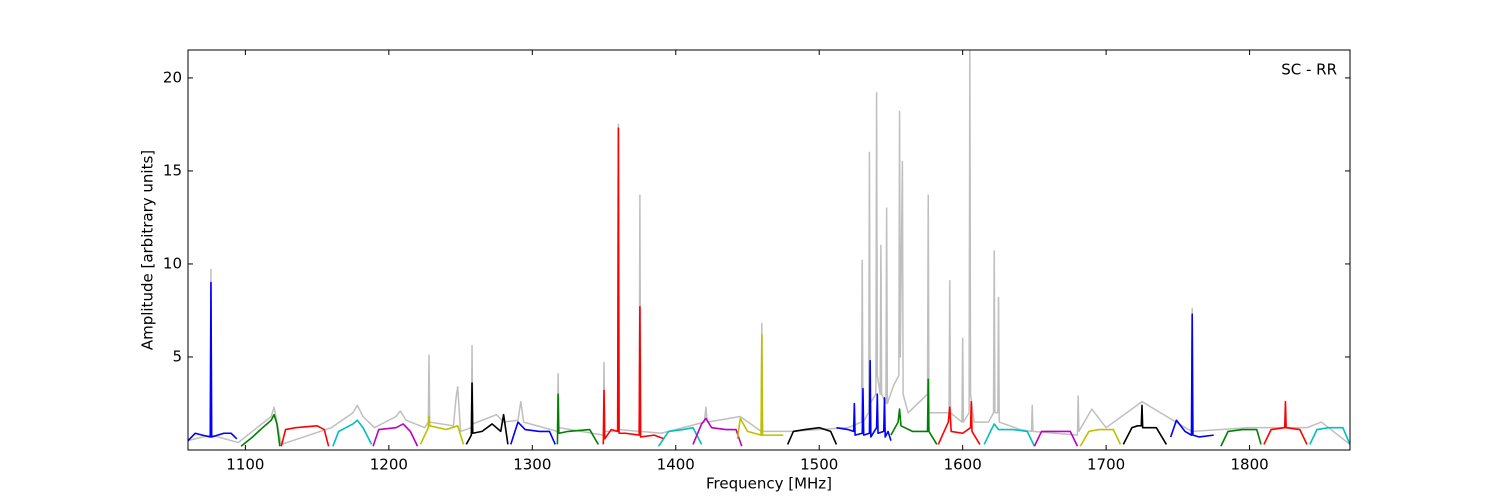 This screenshot has width=1500, height=504. I want to click on x-tick-label: 1700, so click(1106, 465).